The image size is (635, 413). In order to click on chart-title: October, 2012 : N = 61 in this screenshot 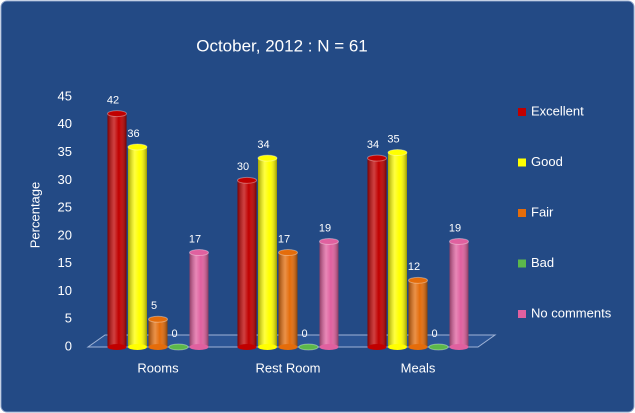, I will do `click(282, 45)`.